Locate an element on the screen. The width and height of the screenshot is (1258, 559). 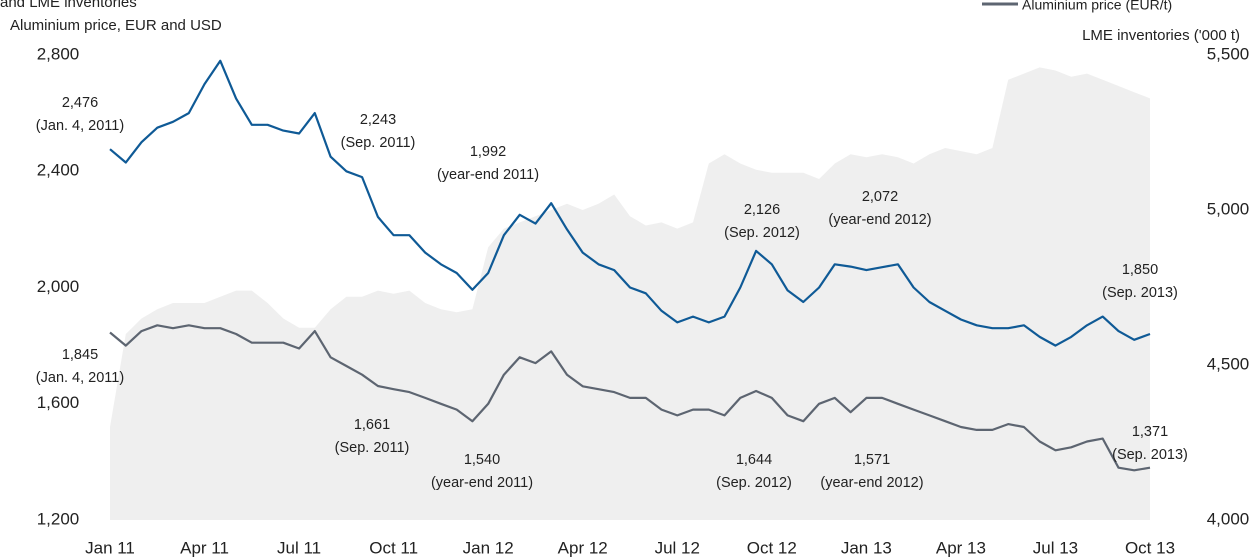
x-tick-label: Jul 11 is located at coordinates (299, 547).